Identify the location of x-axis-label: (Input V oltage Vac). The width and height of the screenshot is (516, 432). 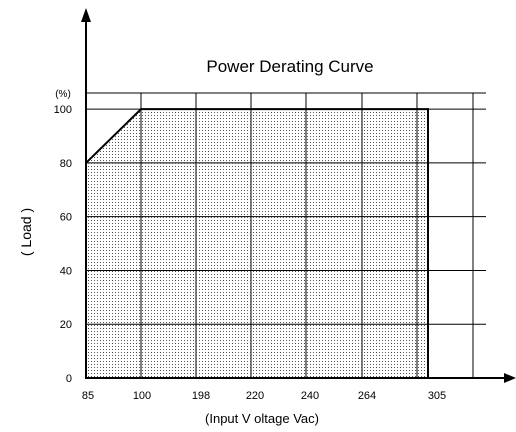
(262, 418).